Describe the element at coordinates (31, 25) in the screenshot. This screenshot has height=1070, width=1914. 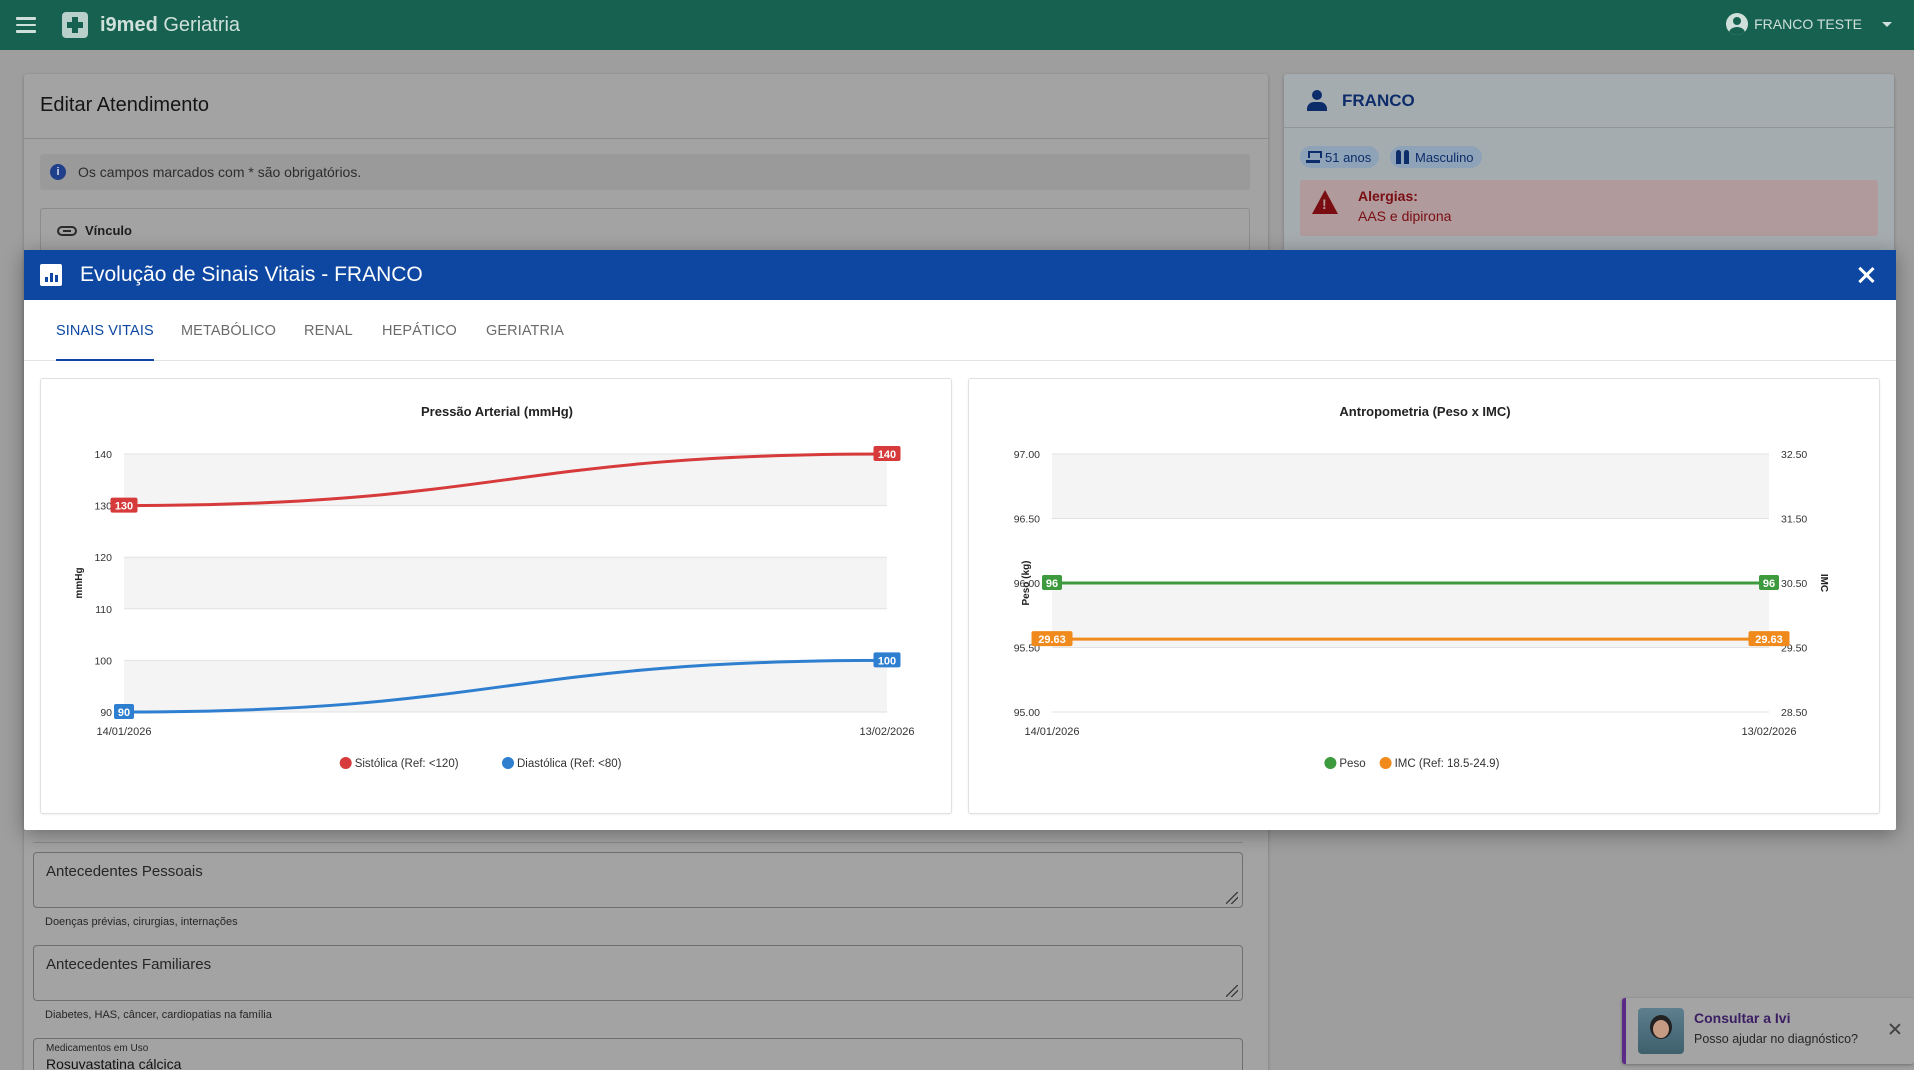
I see `menu-icon` at that location.